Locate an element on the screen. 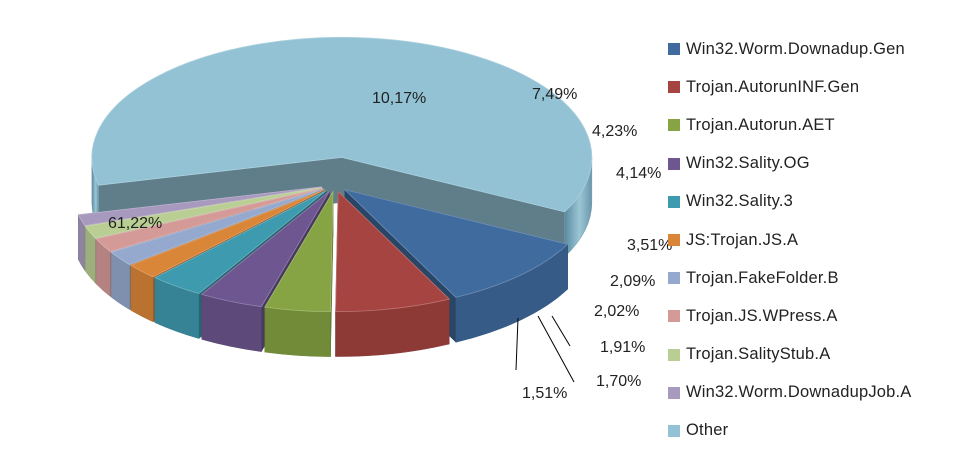 The width and height of the screenshot is (958, 455). legend-item: Win32.Worm.Downadup.Gen is located at coordinates (790, 49).